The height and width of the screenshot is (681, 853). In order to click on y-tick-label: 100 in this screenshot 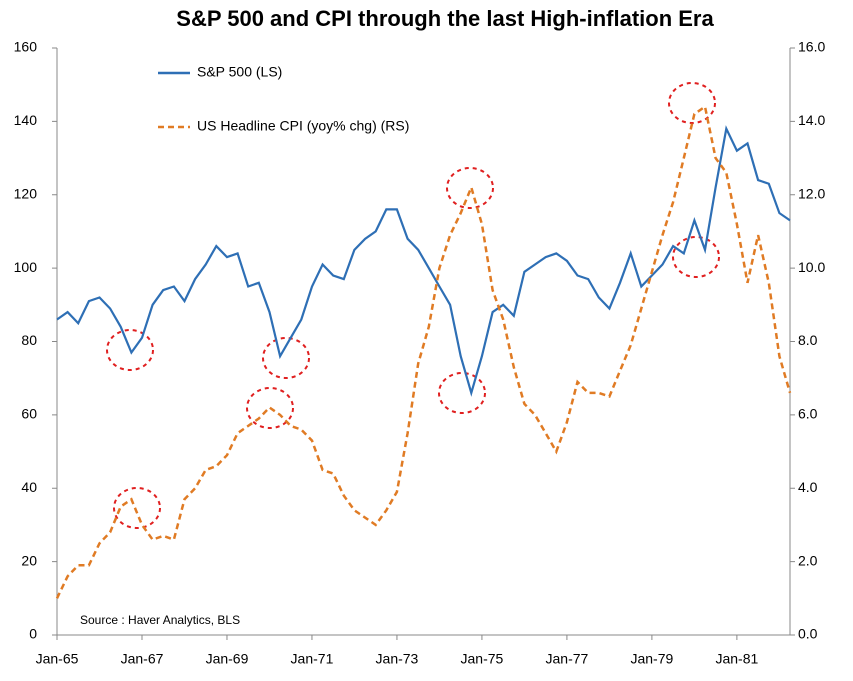, I will do `click(26, 267)`.